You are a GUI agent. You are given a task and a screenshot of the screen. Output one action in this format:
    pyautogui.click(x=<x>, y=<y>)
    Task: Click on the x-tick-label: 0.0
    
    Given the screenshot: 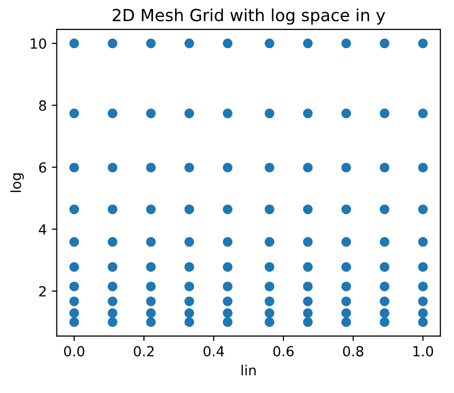 What is the action you would take?
    pyautogui.click(x=74, y=351)
    